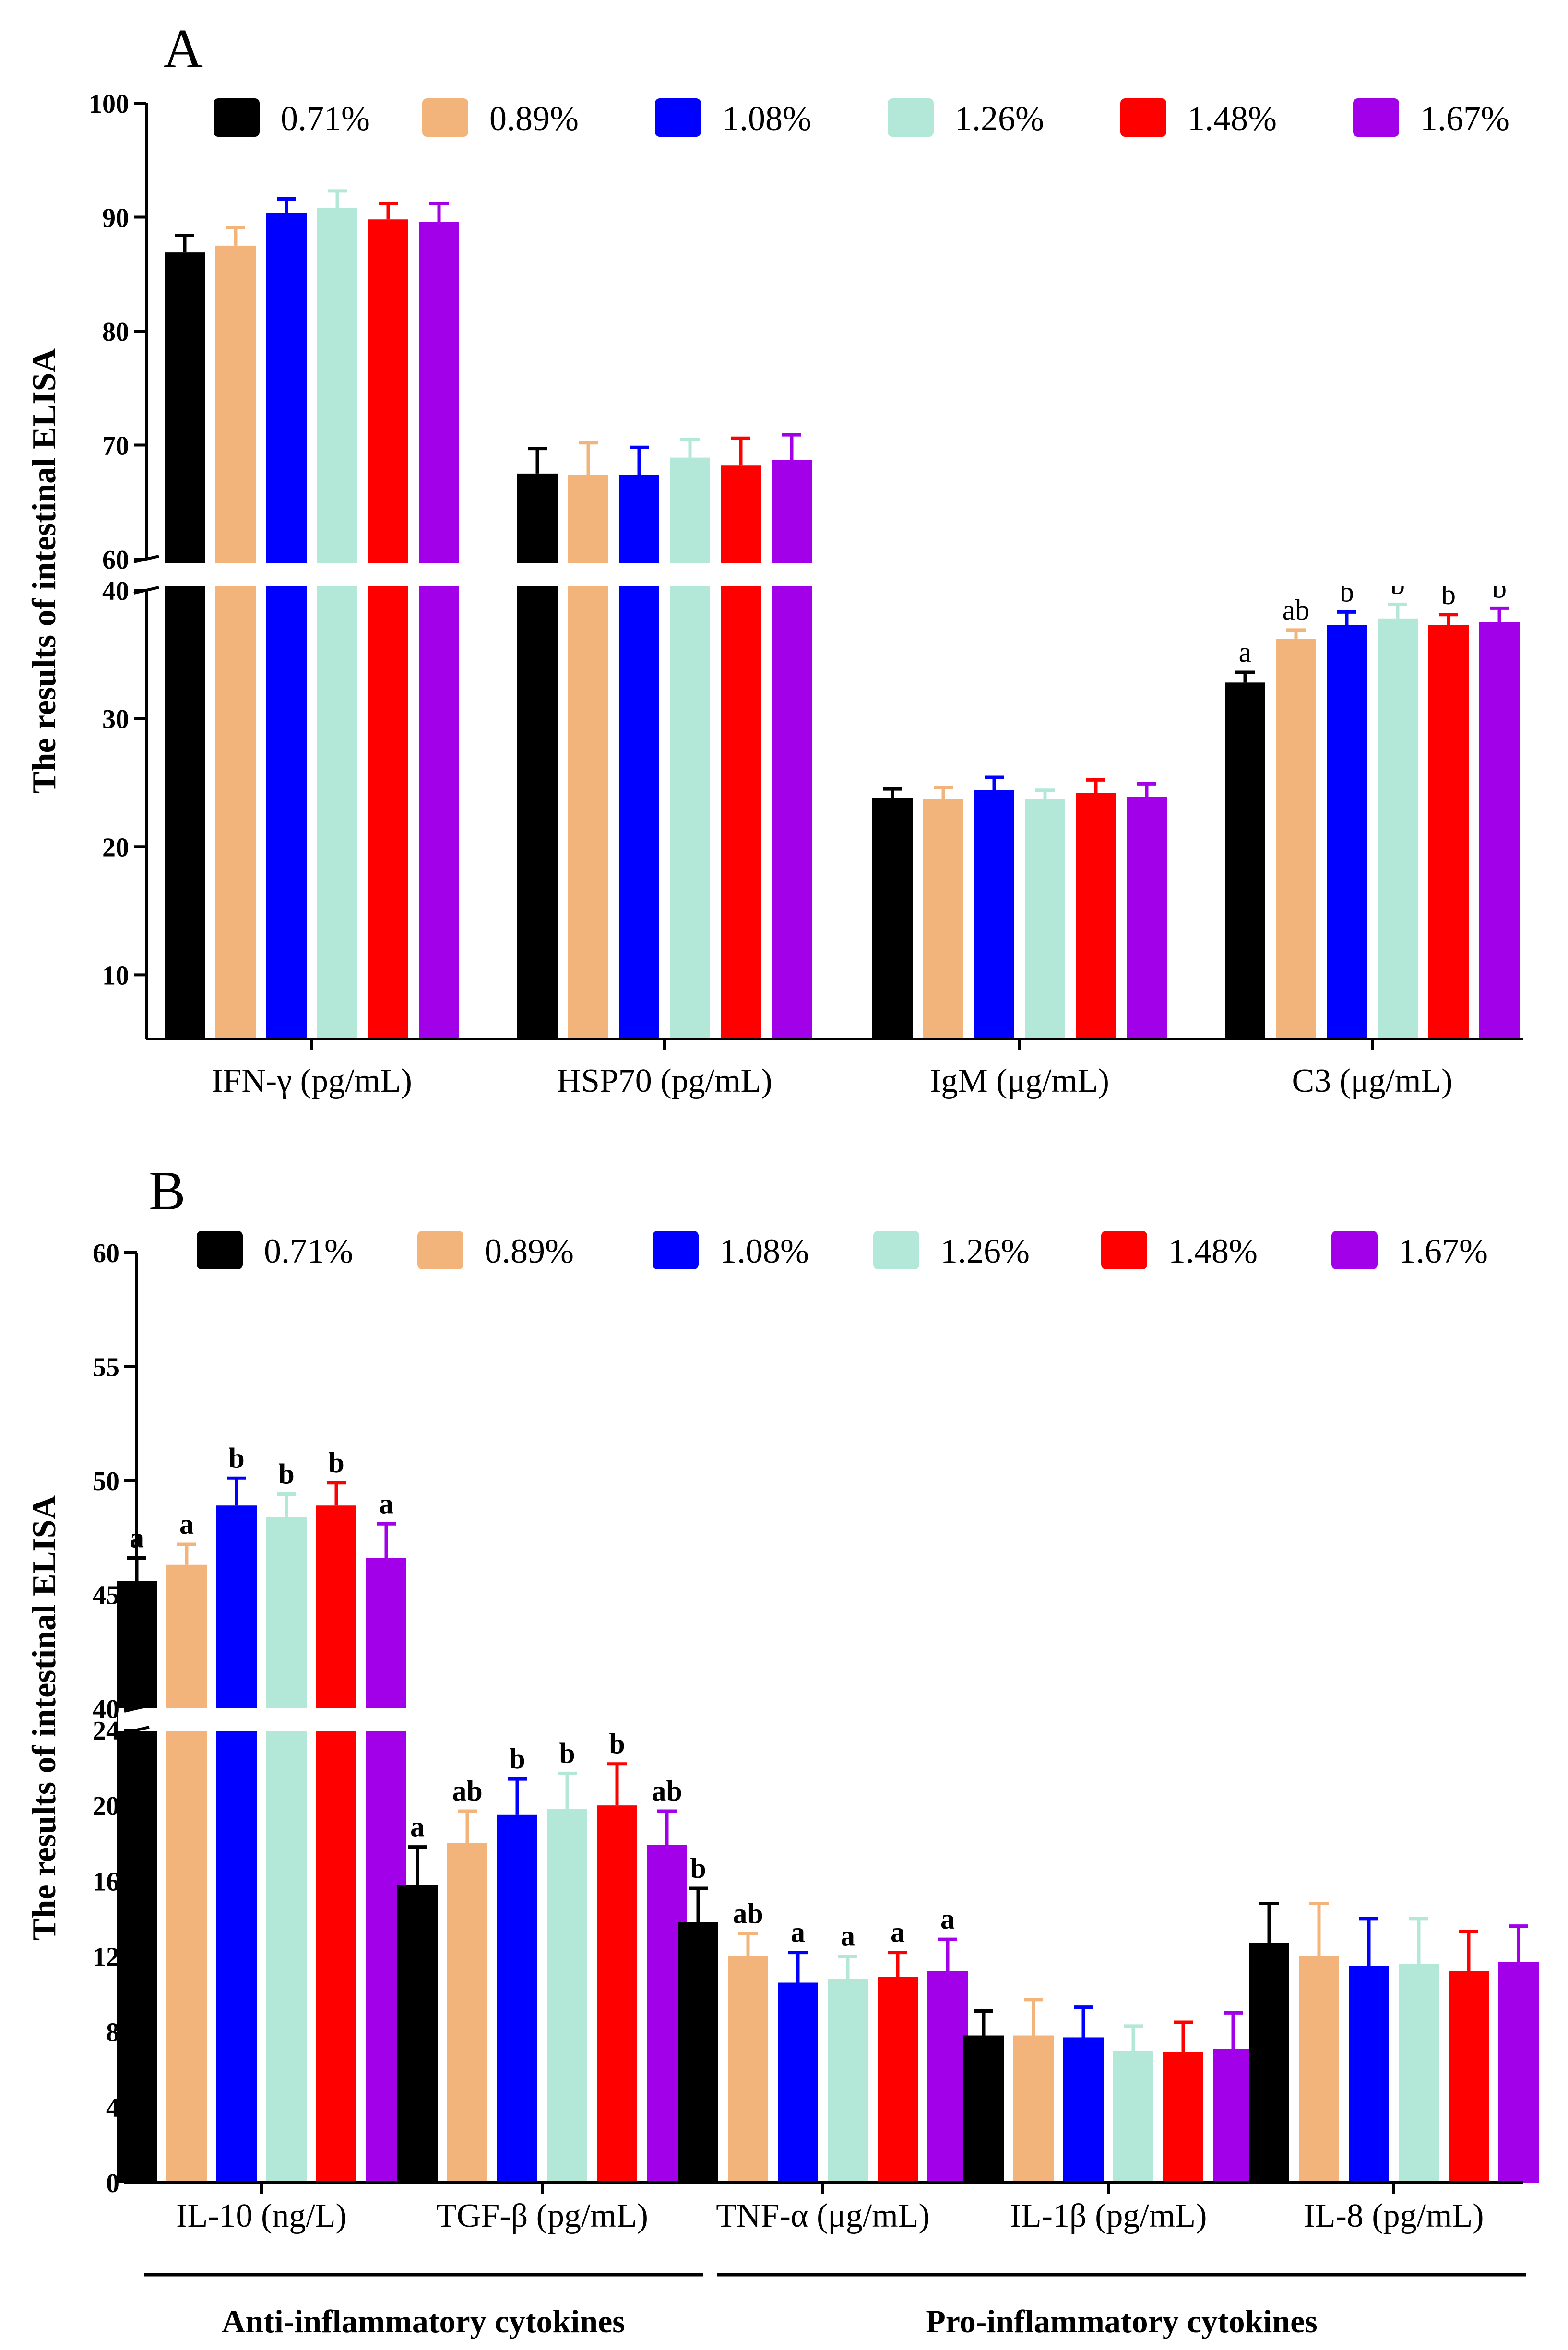  What do you see at coordinates (106, 1709) in the screenshot?
I see `y-tick-label: 40` at bounding box center [106, 1709].